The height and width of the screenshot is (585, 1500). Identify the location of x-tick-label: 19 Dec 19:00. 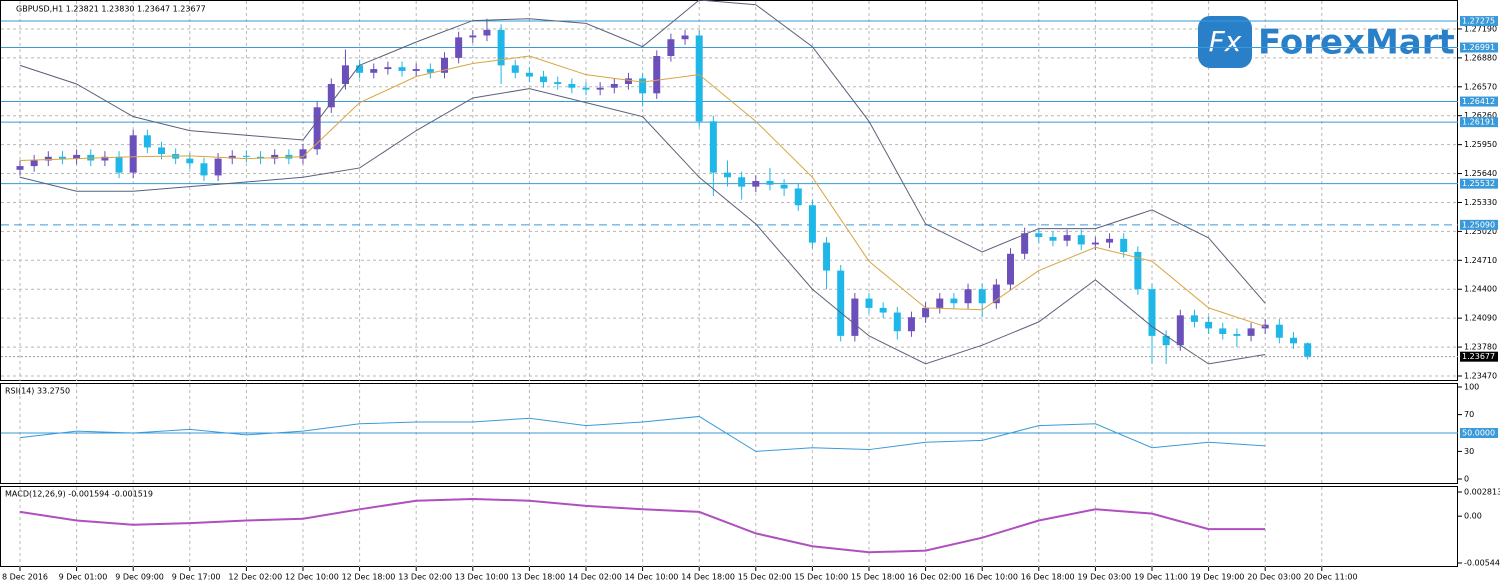
(1218, 577).